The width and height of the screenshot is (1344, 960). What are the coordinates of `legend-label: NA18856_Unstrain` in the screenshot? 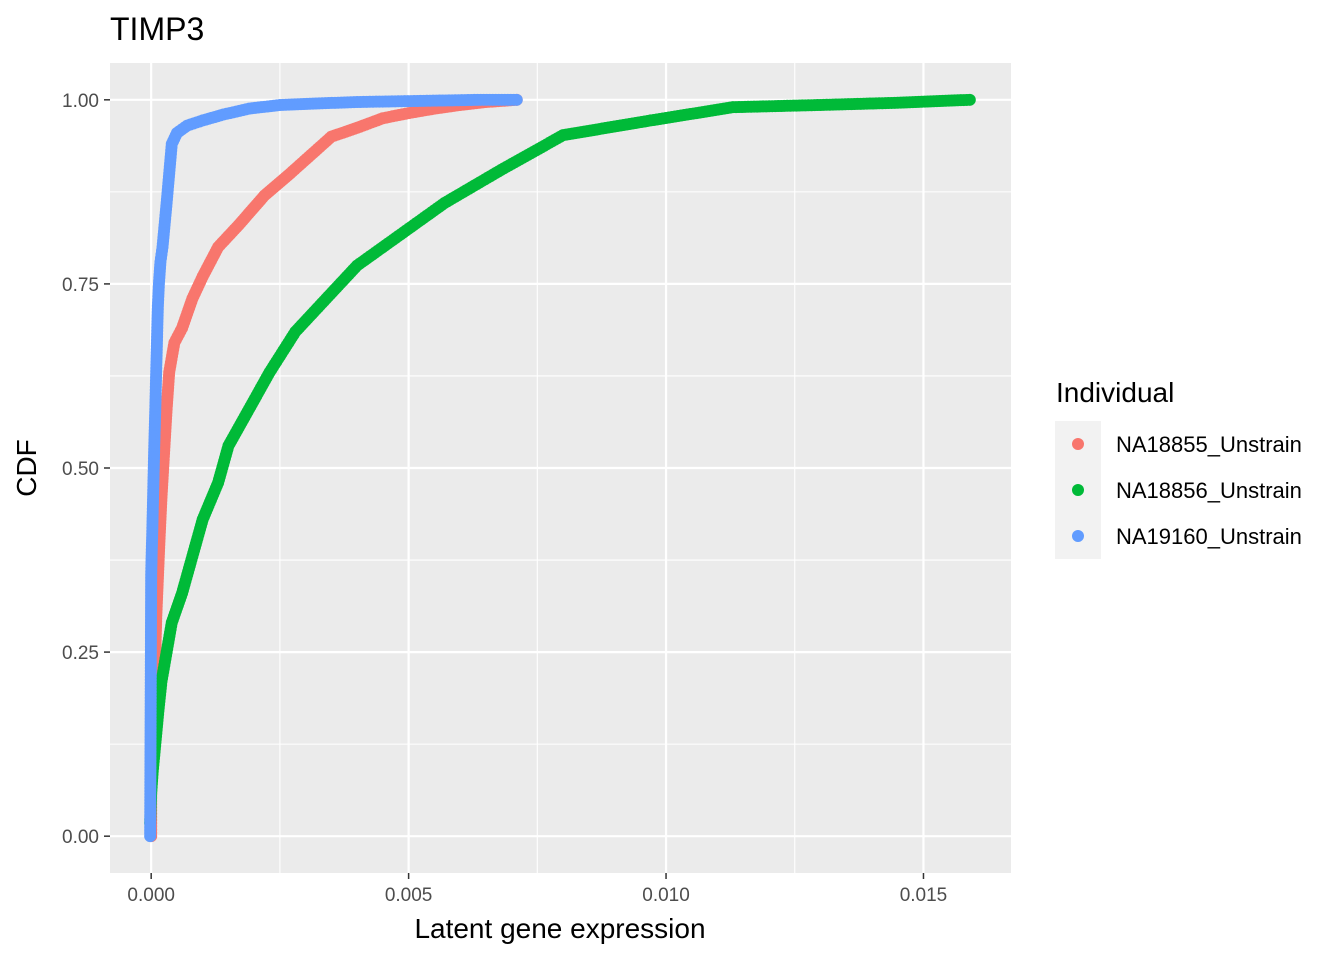 It's located at (1209, 490).